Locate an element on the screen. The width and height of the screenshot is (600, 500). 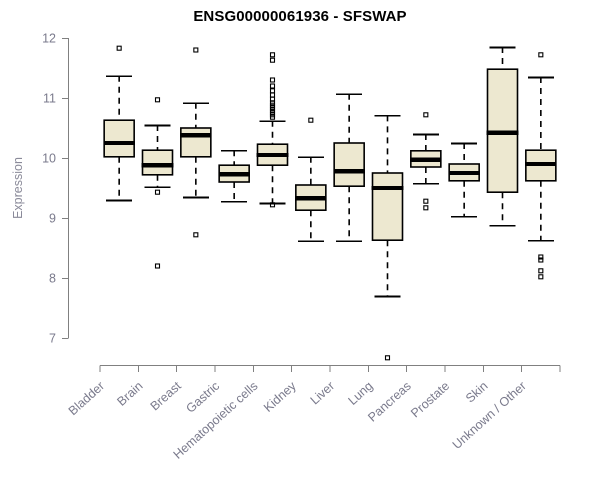
x-axis-category-label: Breast is located at coordinates (166, 395).